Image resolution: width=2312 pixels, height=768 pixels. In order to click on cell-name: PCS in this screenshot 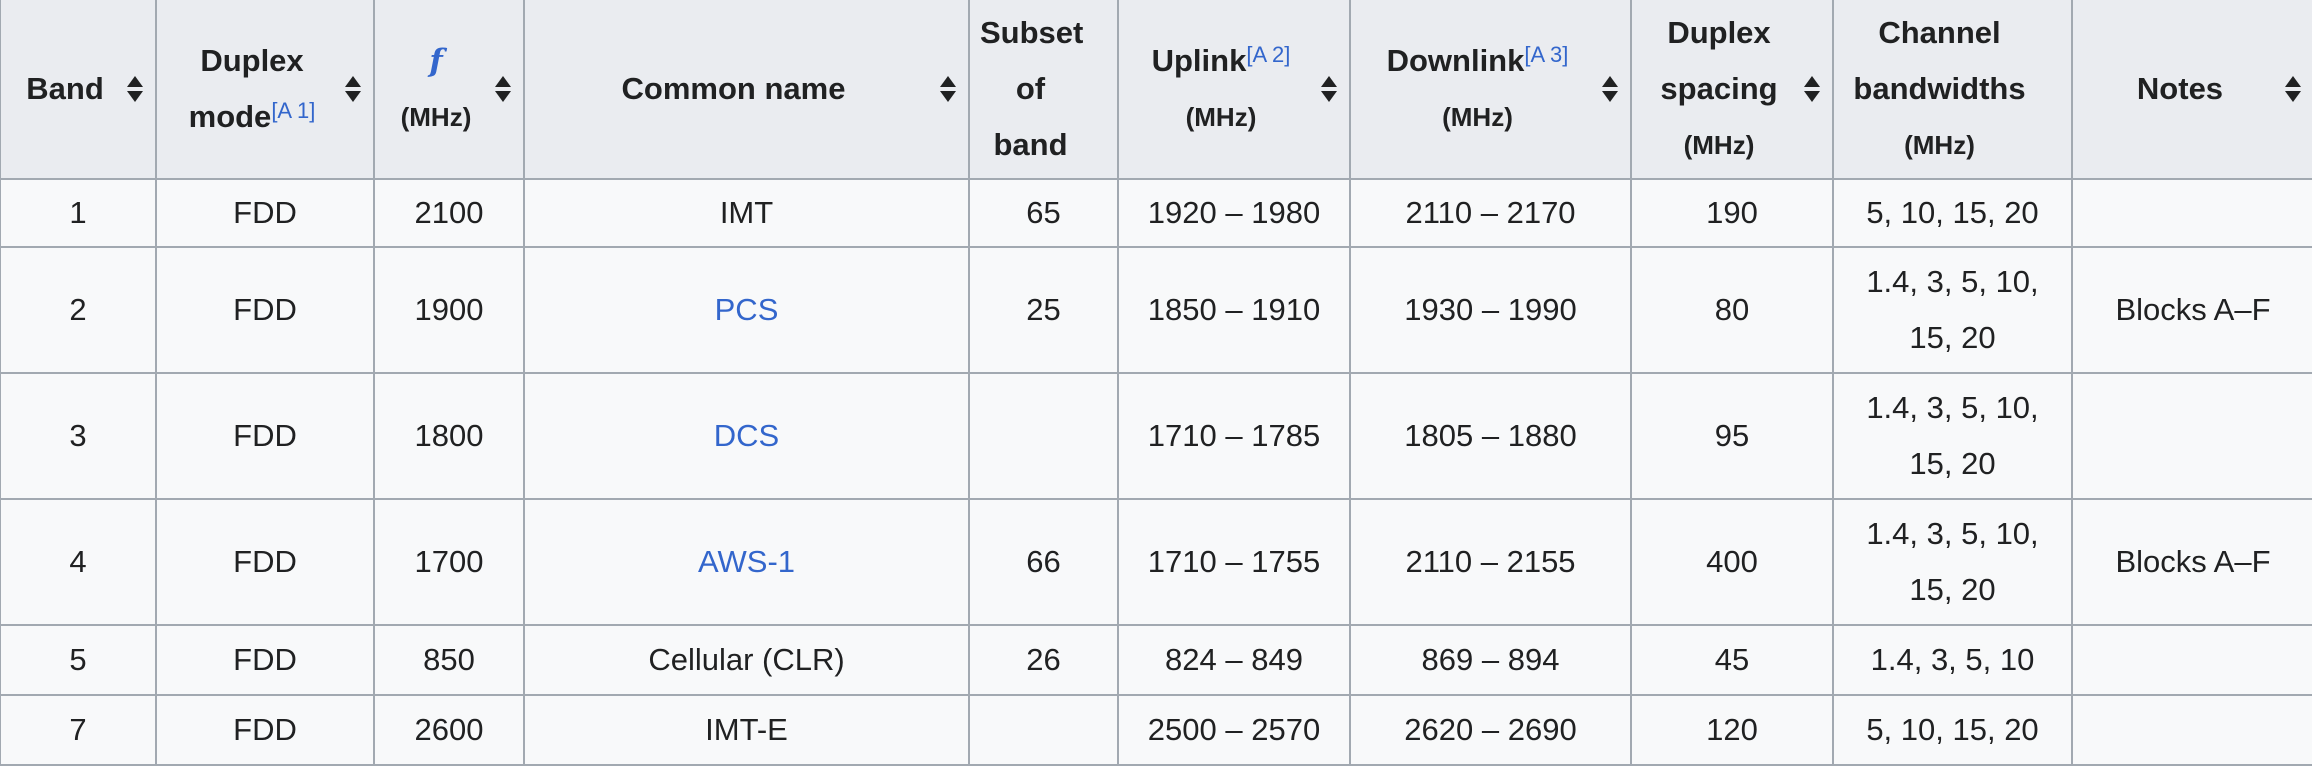, I will do `click(746, 310)`.